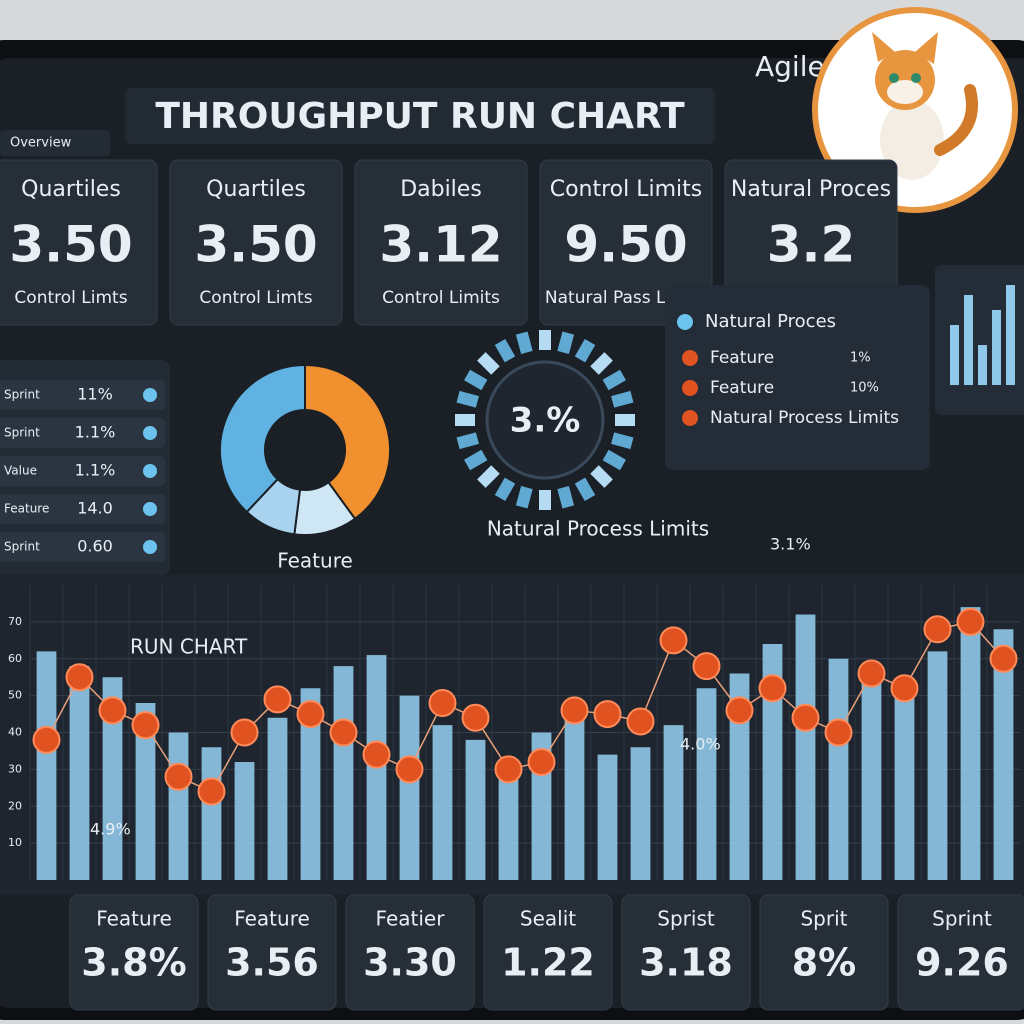 This screenshot has width=1024, height=1024. What do you see at coordinates (26, 509) in the screenshot?
I see `list-name: Feature` at bounding box center [26, 509].